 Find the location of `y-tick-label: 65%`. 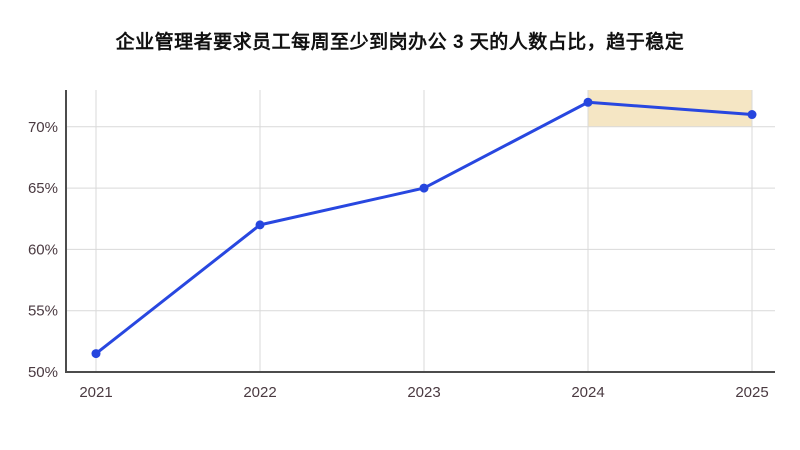

y-tick-label: 65% is located at coordinates (43, 188).